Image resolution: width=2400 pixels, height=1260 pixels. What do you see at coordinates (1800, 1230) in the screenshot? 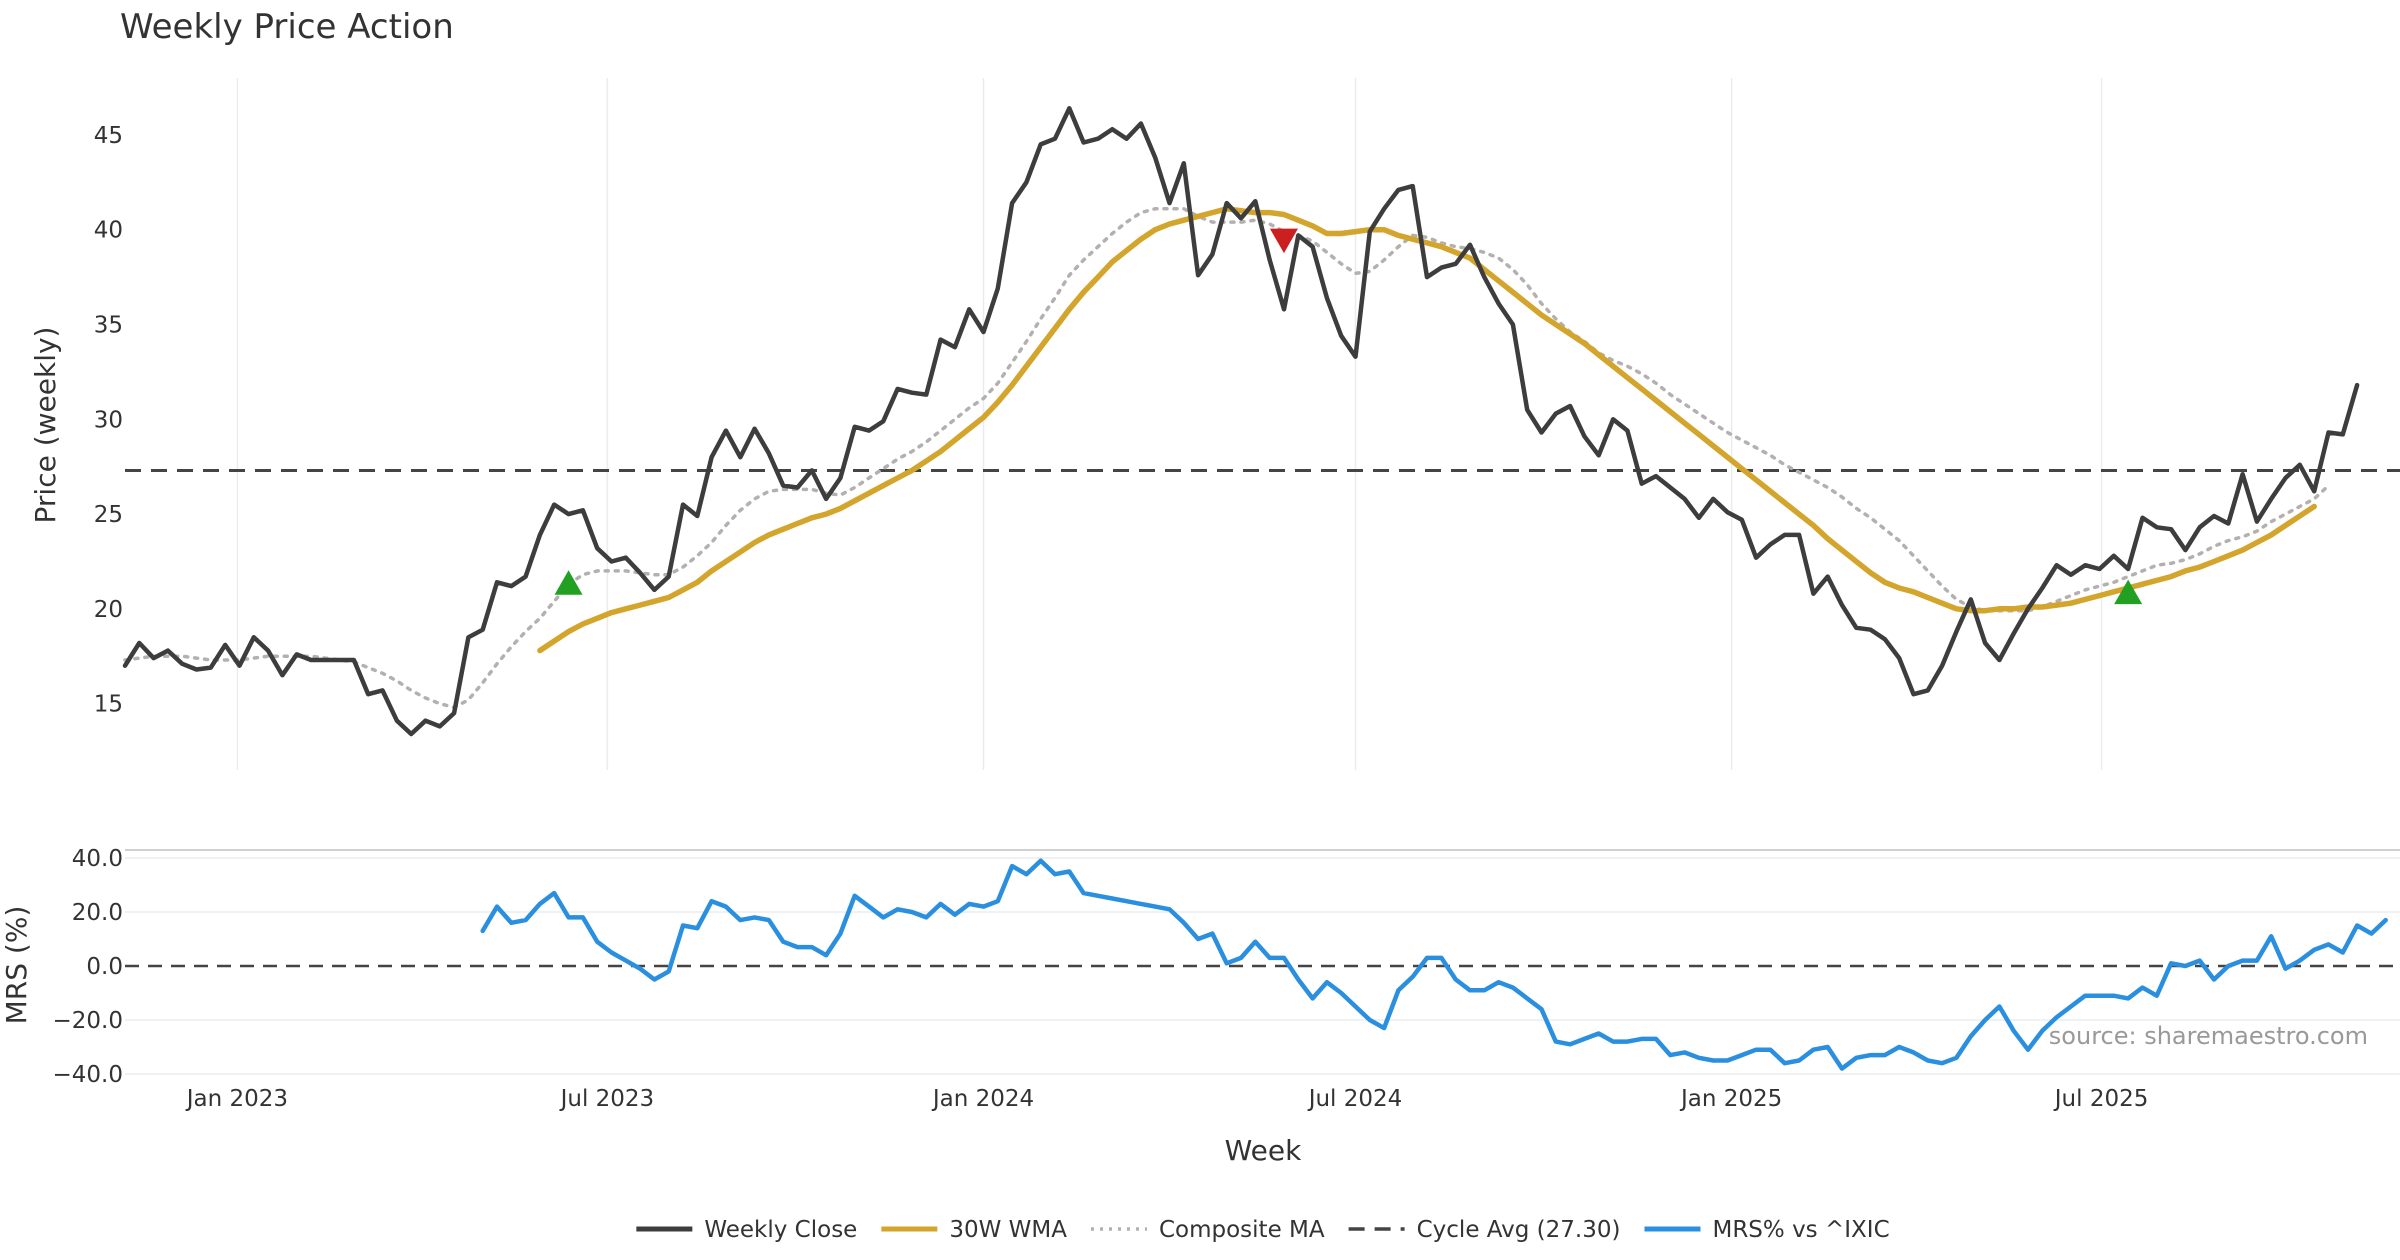
I see `legend-label-4: MRS% vs ^IXIC` at bounding box center [1800, 1230].